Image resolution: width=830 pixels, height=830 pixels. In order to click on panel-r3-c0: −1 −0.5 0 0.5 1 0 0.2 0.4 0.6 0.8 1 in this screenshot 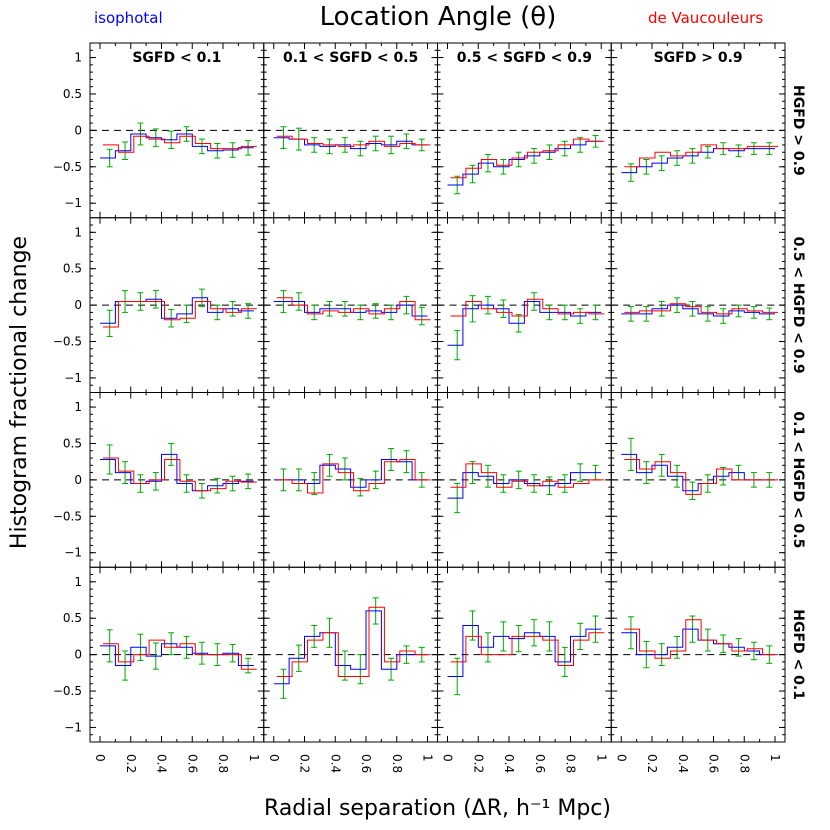, I will do `click(159, 669)`.